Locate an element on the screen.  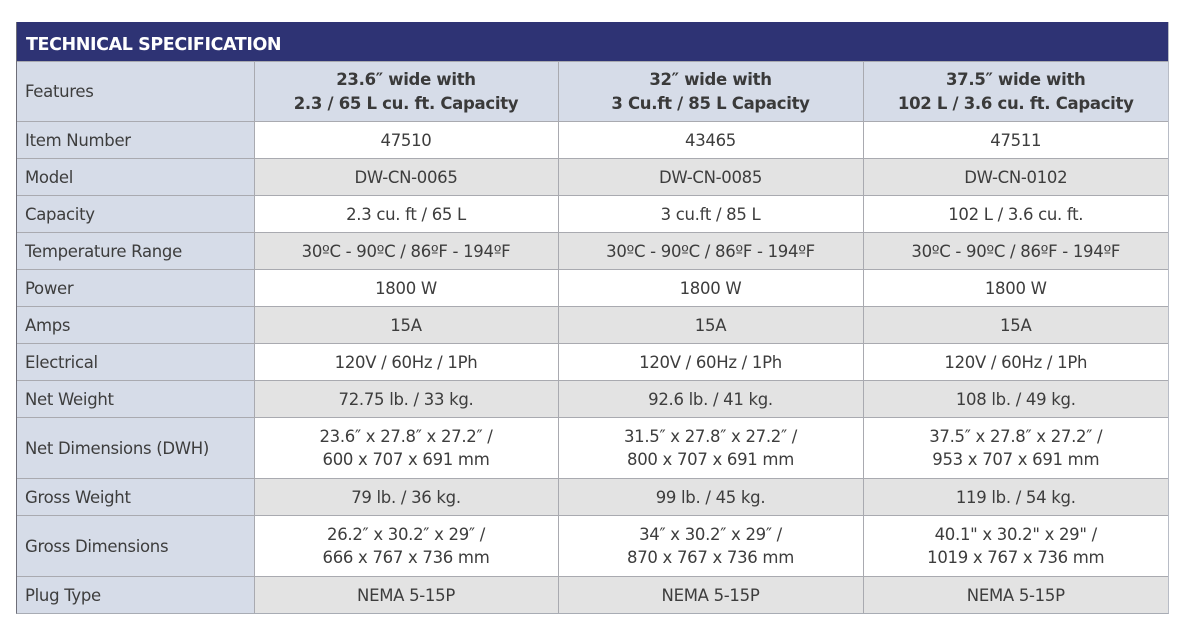
cell-value: 79 lb. / 36 kg. is located at coordinates (405, 497).